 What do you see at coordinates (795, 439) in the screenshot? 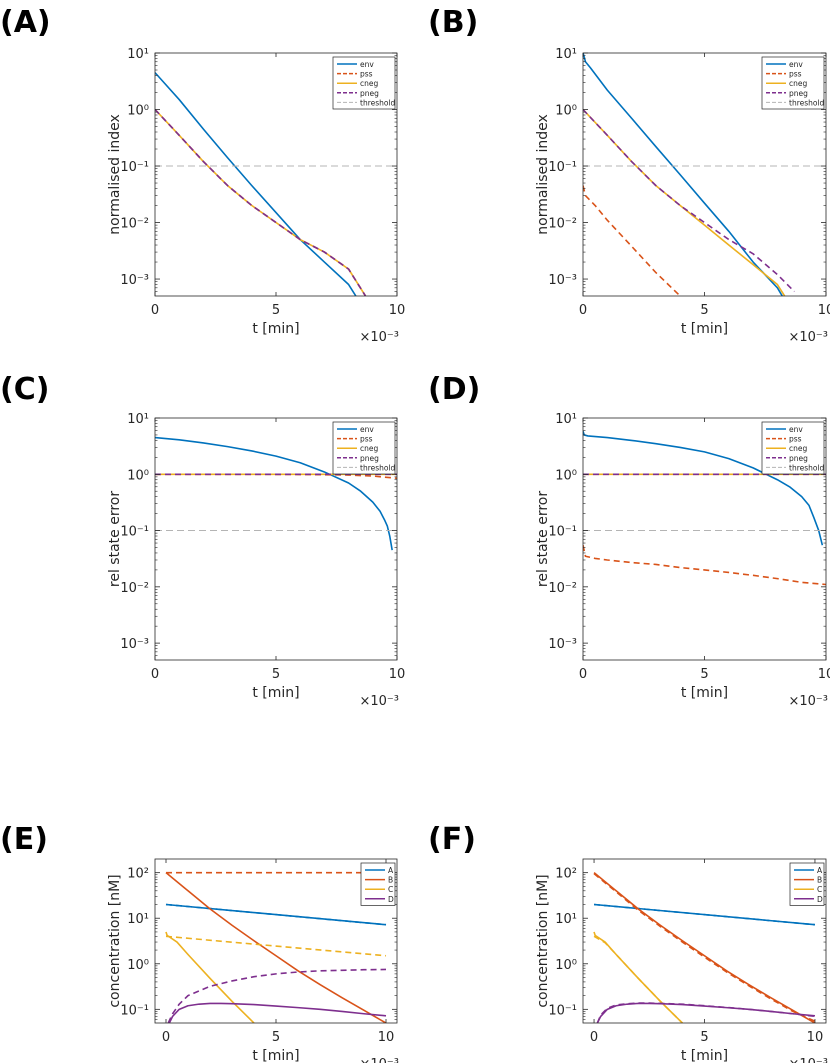
I see `panel-d-legend-label-pss: pss` at bounding box center [795, 439].